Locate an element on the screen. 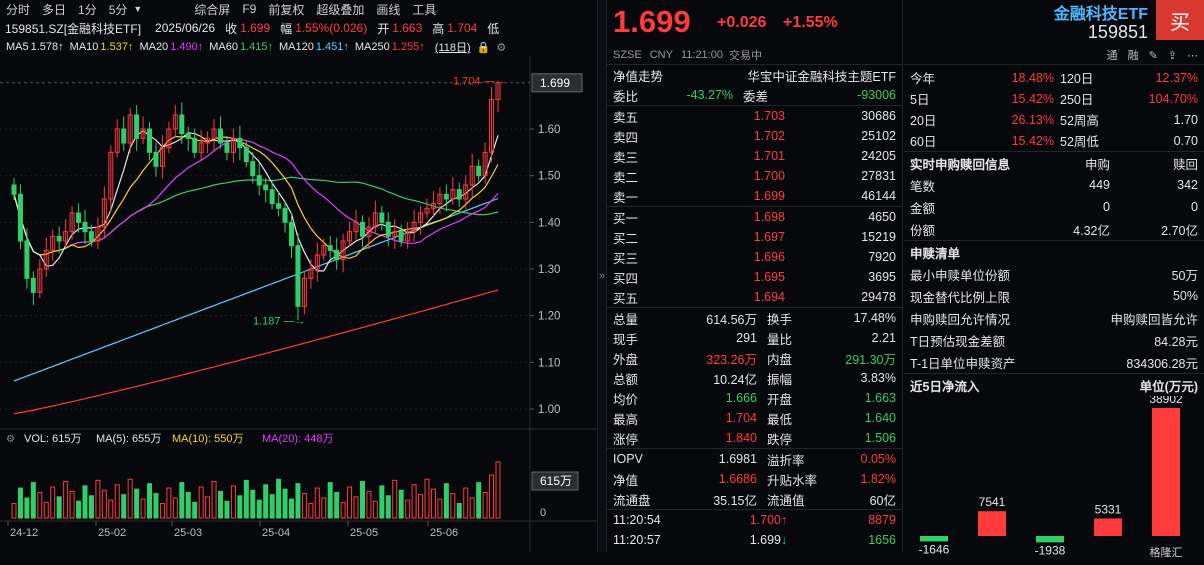 This screenshot has height=565, width=1204. nav-trend-row: 净值走势 华宝中证金融科技主题ETF is located at coordinates (754, 75).